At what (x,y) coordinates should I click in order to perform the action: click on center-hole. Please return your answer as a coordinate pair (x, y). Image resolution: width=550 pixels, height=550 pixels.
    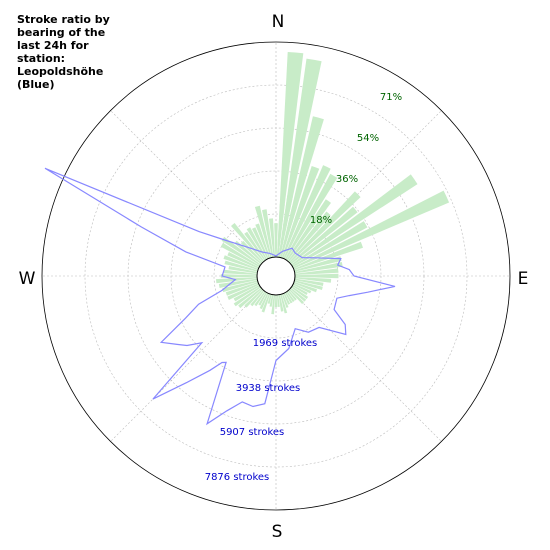
    Looking at the image, I should click on (276, 276).